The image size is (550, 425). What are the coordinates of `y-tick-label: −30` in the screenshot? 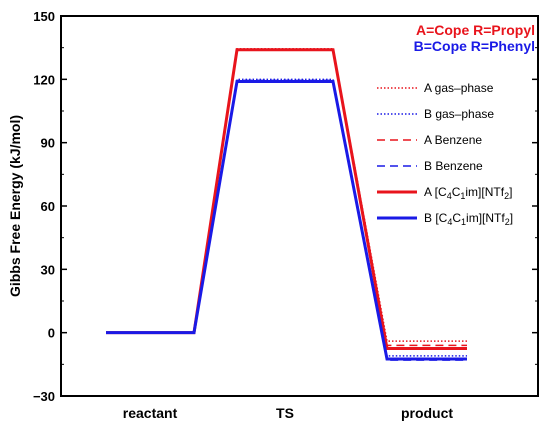 It's located at (44, 396).